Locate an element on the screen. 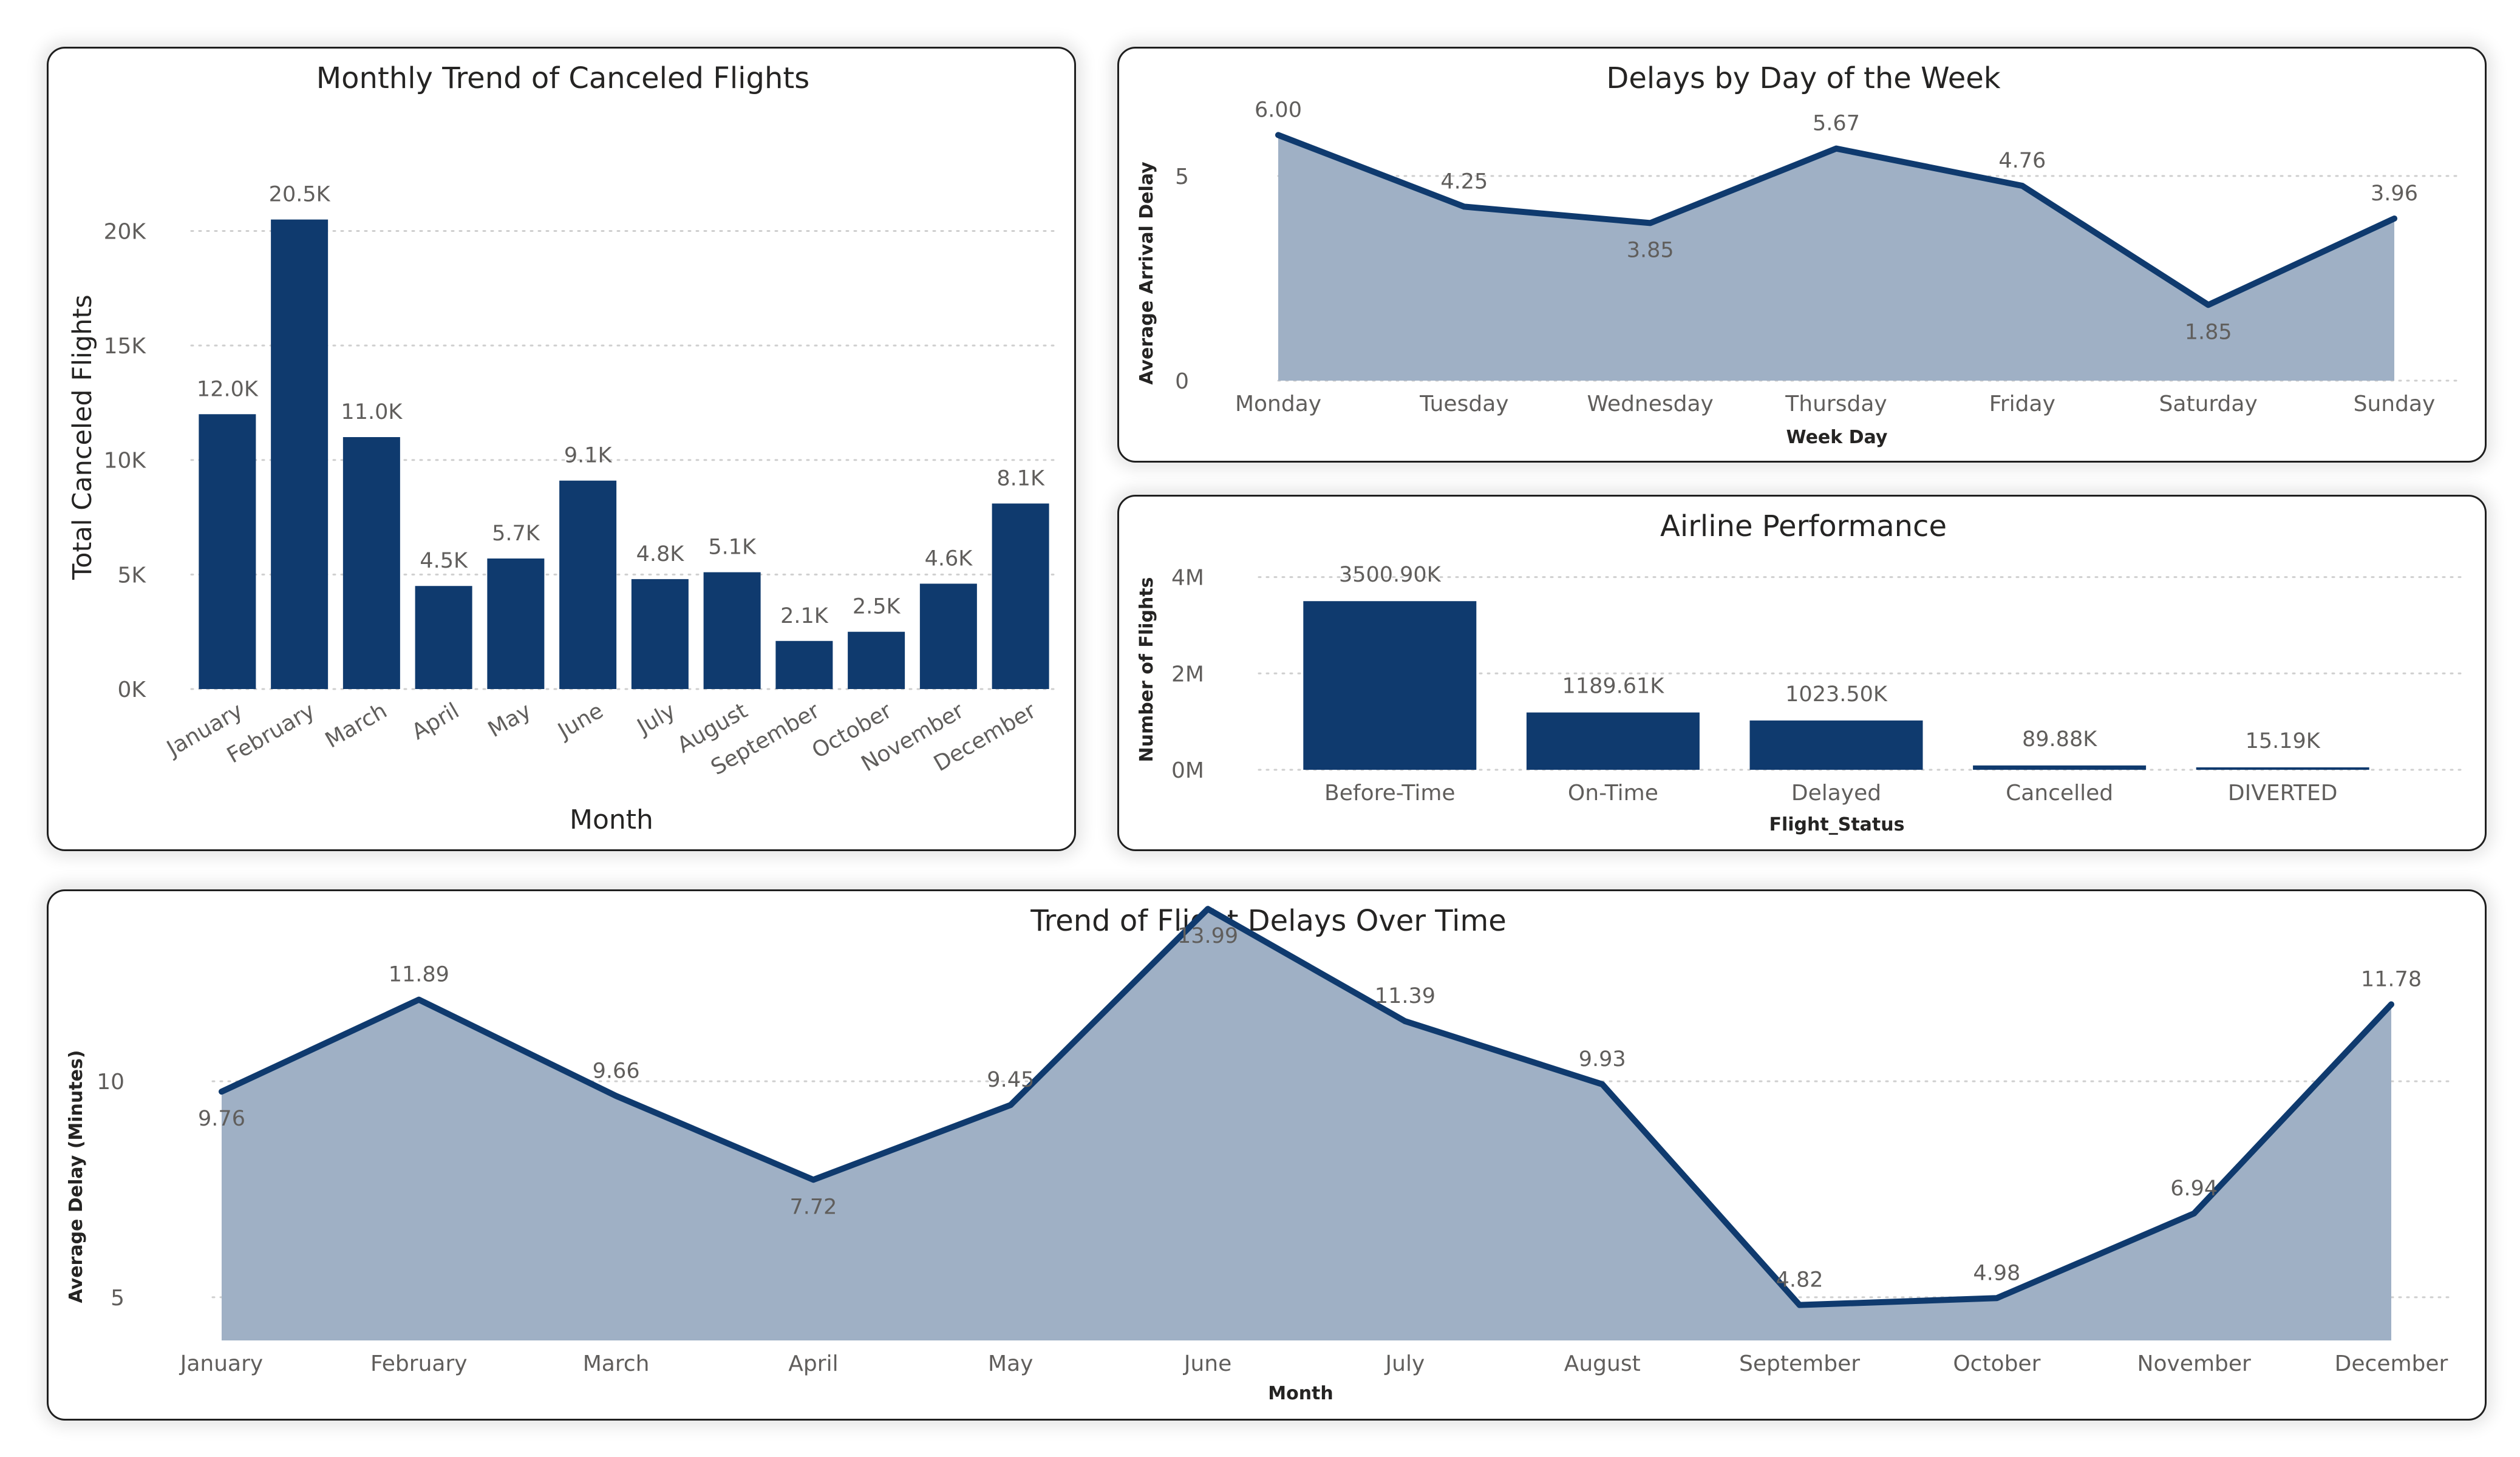  x-tick-label: October is located at coordinates (1996, 1363).